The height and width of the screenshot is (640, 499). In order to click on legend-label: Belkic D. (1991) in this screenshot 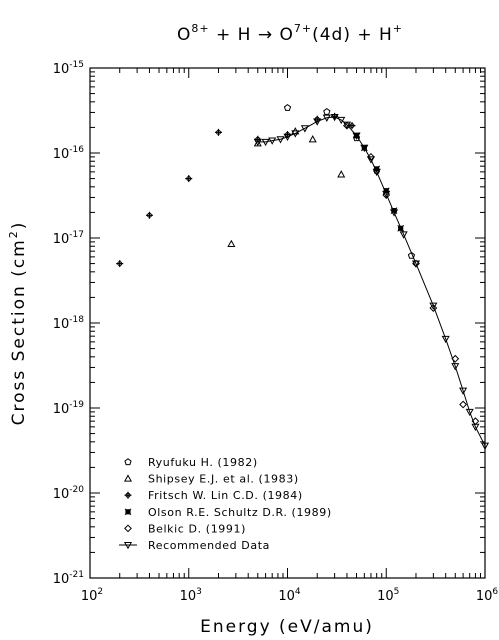, I will do `click(197, 528)`.